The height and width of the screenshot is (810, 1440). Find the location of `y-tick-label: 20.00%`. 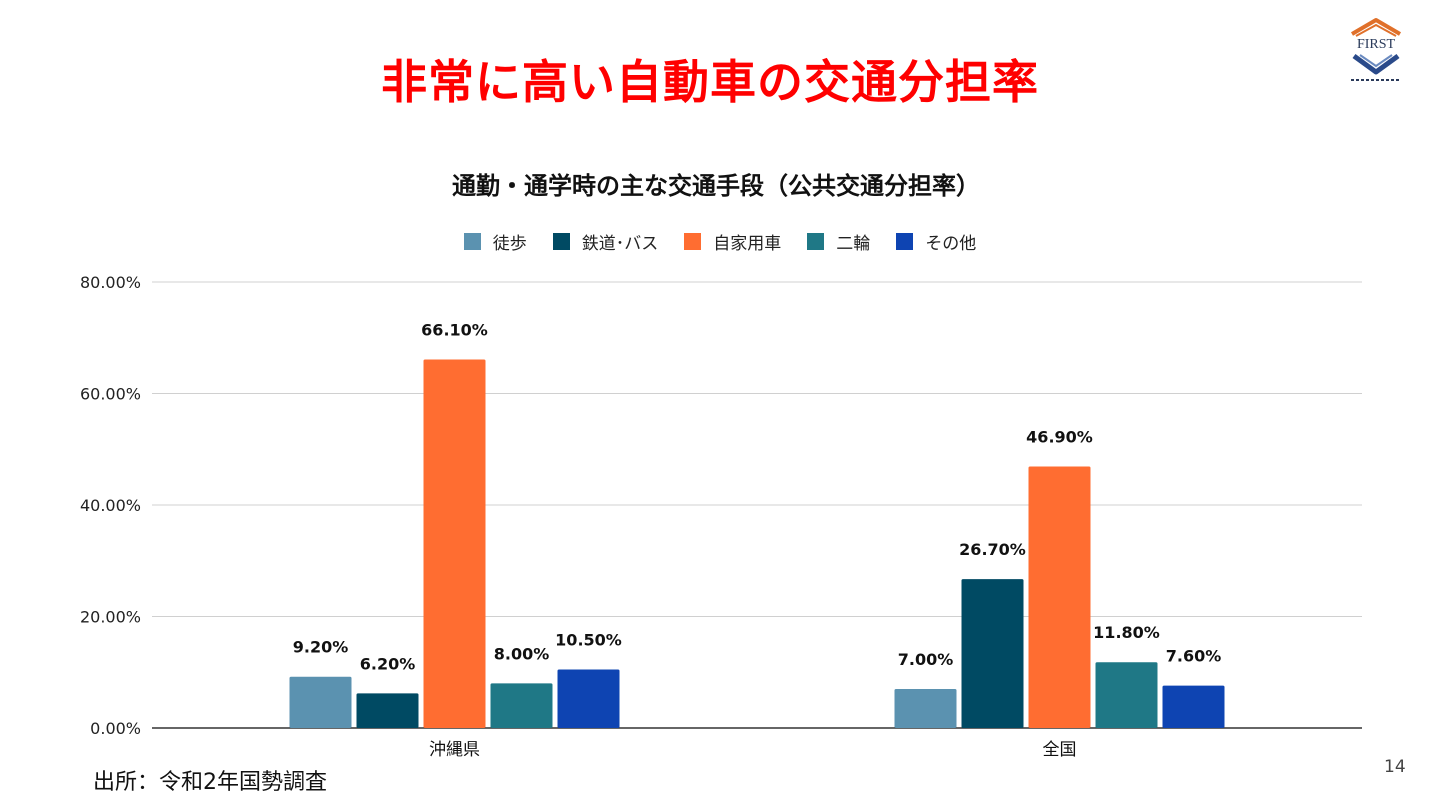

y-tick-label: 20.00% is located at coordinates (110, 617).